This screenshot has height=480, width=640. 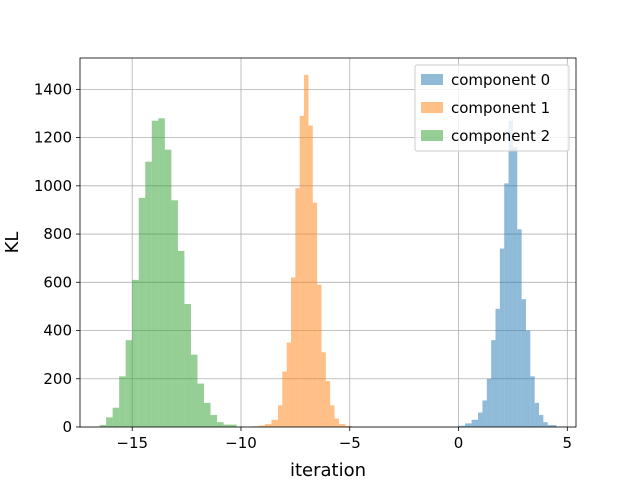 What do you see at coordinates (57, 234) in the screenshot?
I see `y-tick-label: 800` at bounding box center [57, 234].